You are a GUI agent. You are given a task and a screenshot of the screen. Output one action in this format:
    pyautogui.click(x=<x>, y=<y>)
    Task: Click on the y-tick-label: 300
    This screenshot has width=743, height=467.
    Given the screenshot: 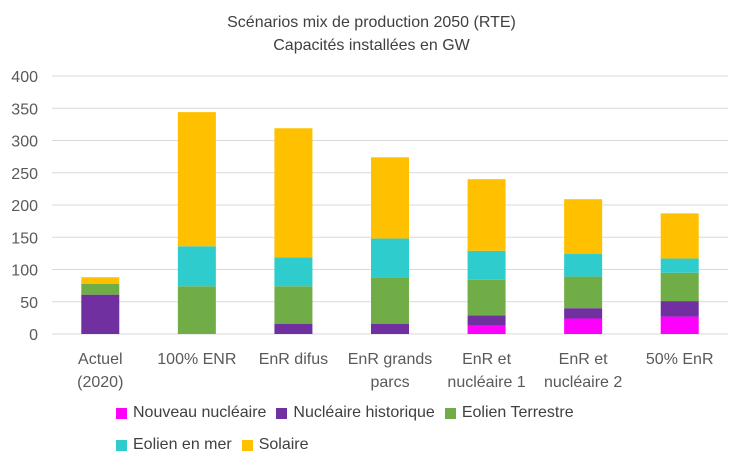 What is the action you would take?
    pyautogui.click(x=24, y=142)
    